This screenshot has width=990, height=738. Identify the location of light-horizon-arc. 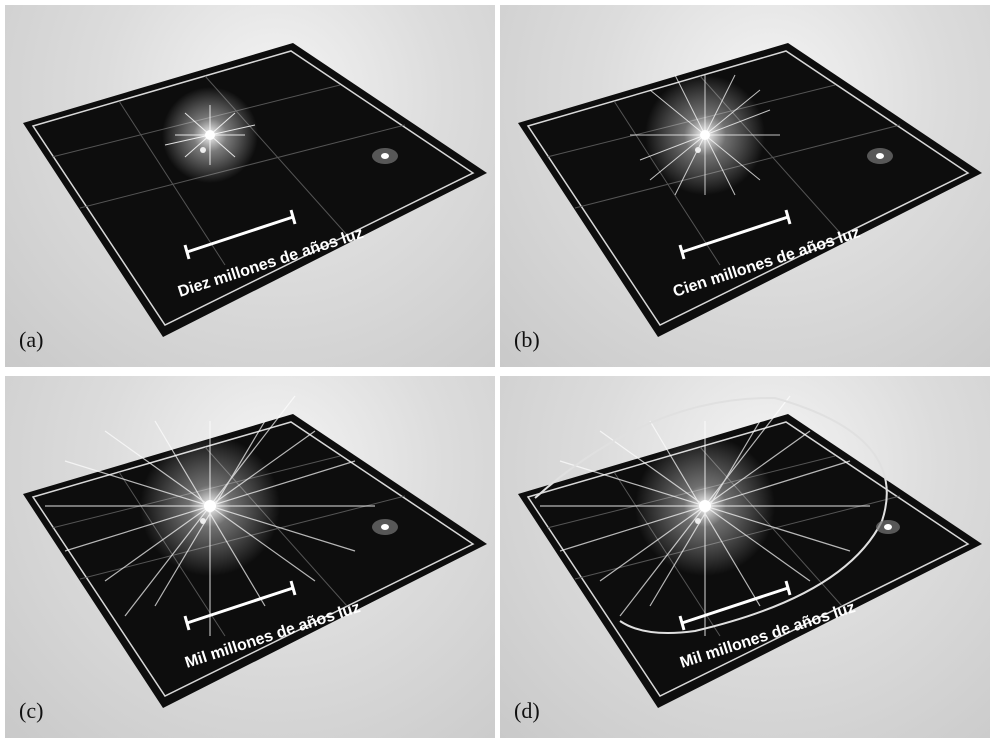
(711, 515).